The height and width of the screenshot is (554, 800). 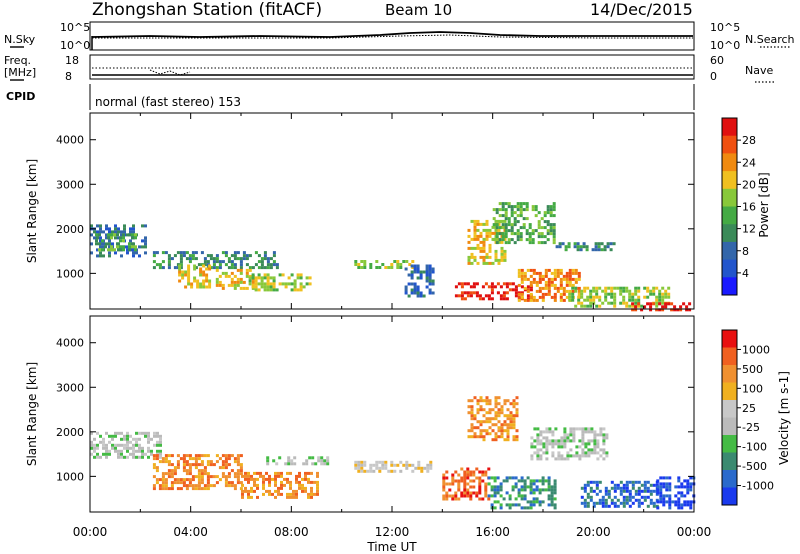 I want to click on power-colorbar-tick: 4, so click(x=745, y=273).